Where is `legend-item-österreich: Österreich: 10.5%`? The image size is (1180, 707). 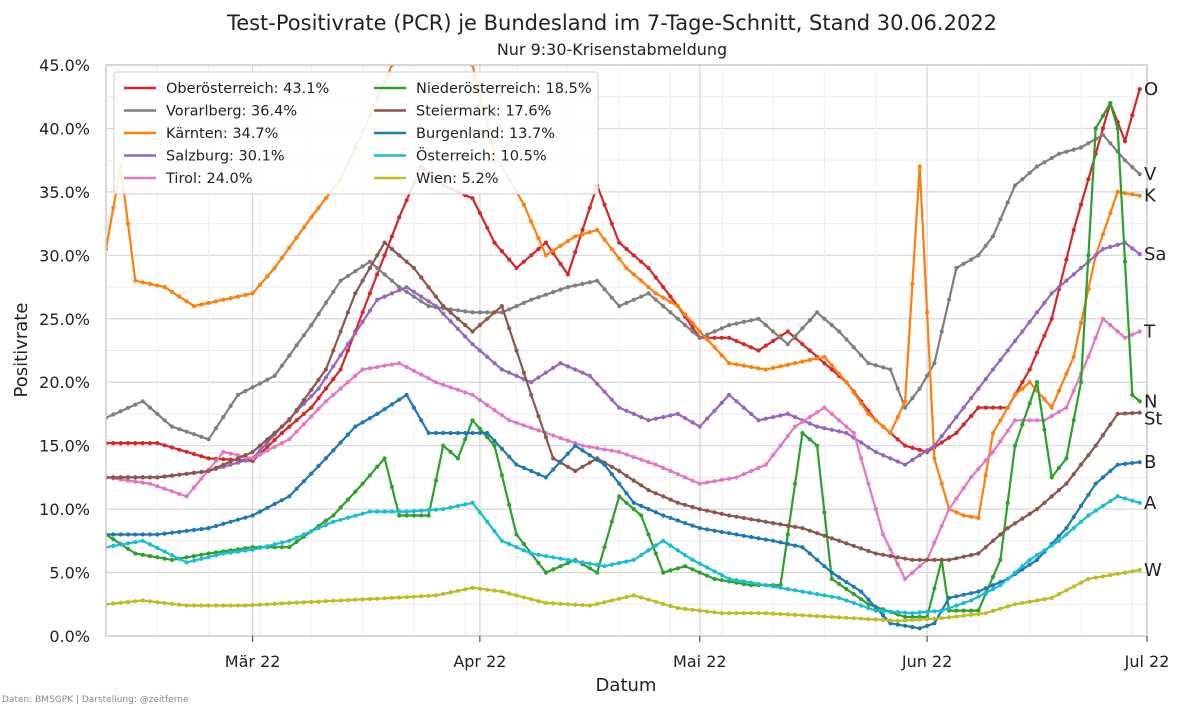
legend-item-österreich: Österreich: 10.5% is located at coordinates (460, 156).